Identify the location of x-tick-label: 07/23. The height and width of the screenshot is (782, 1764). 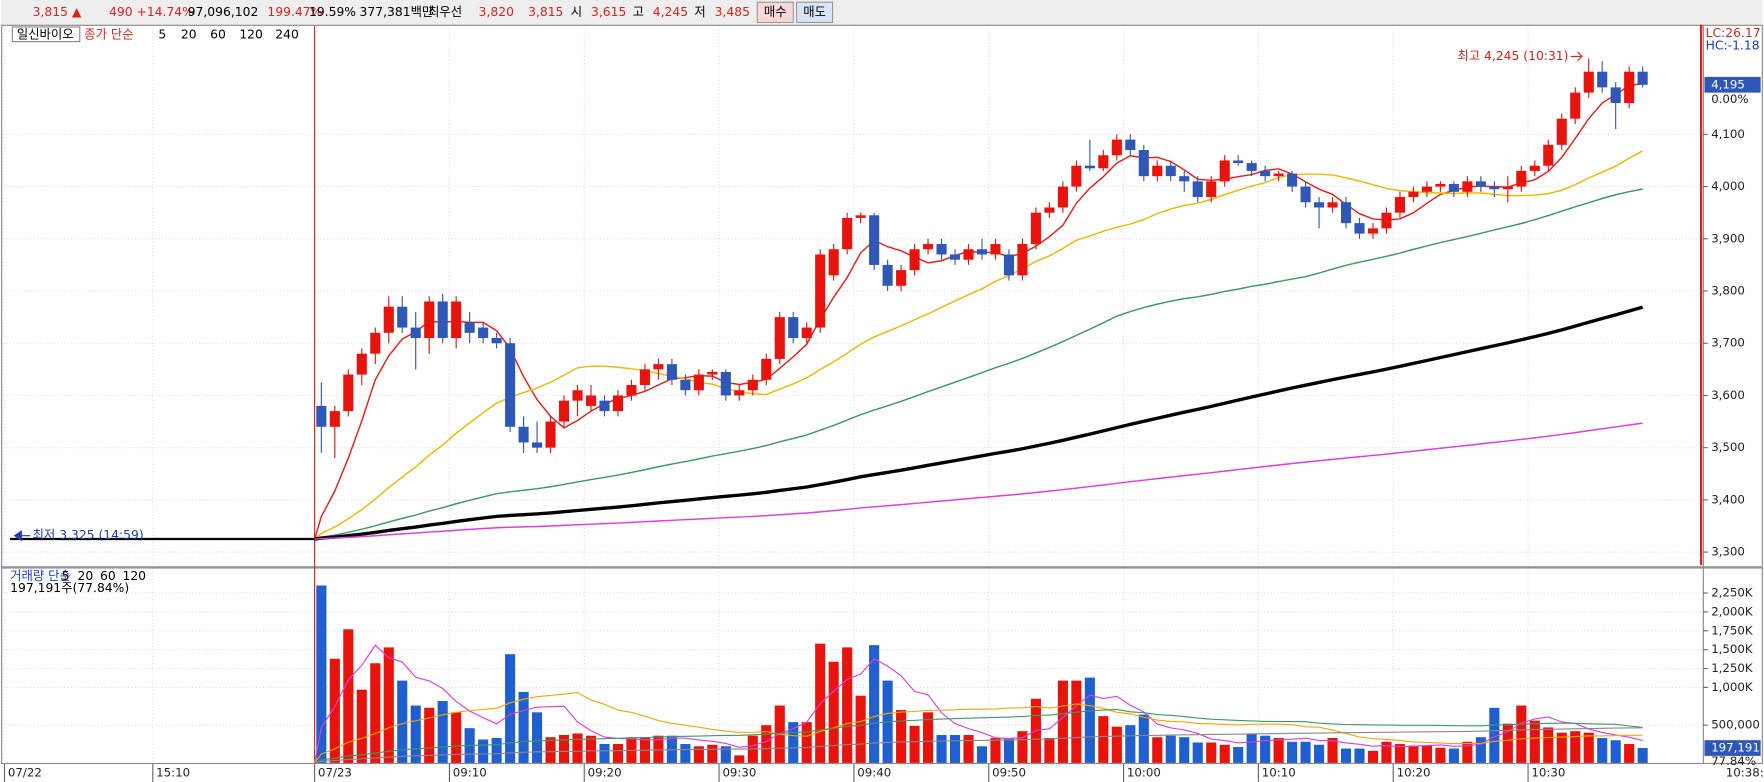
(335, 773).